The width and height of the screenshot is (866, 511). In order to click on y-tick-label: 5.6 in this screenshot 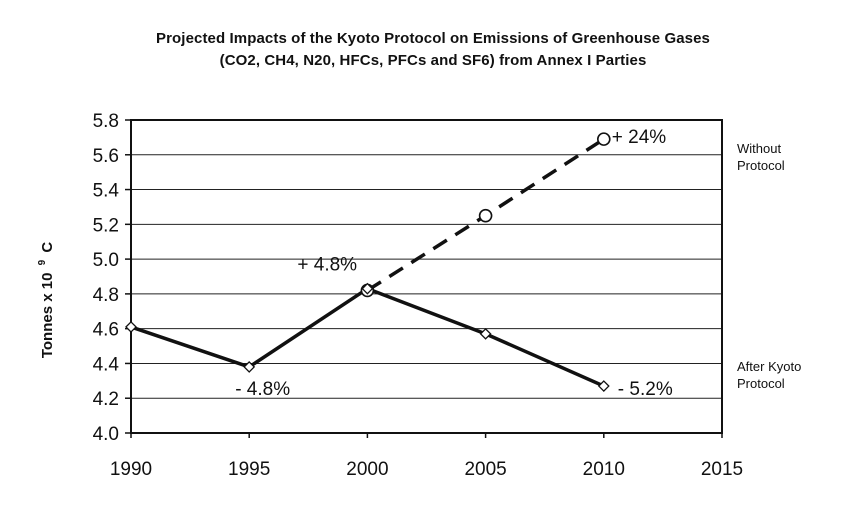, I will do `click(106, 156)`.